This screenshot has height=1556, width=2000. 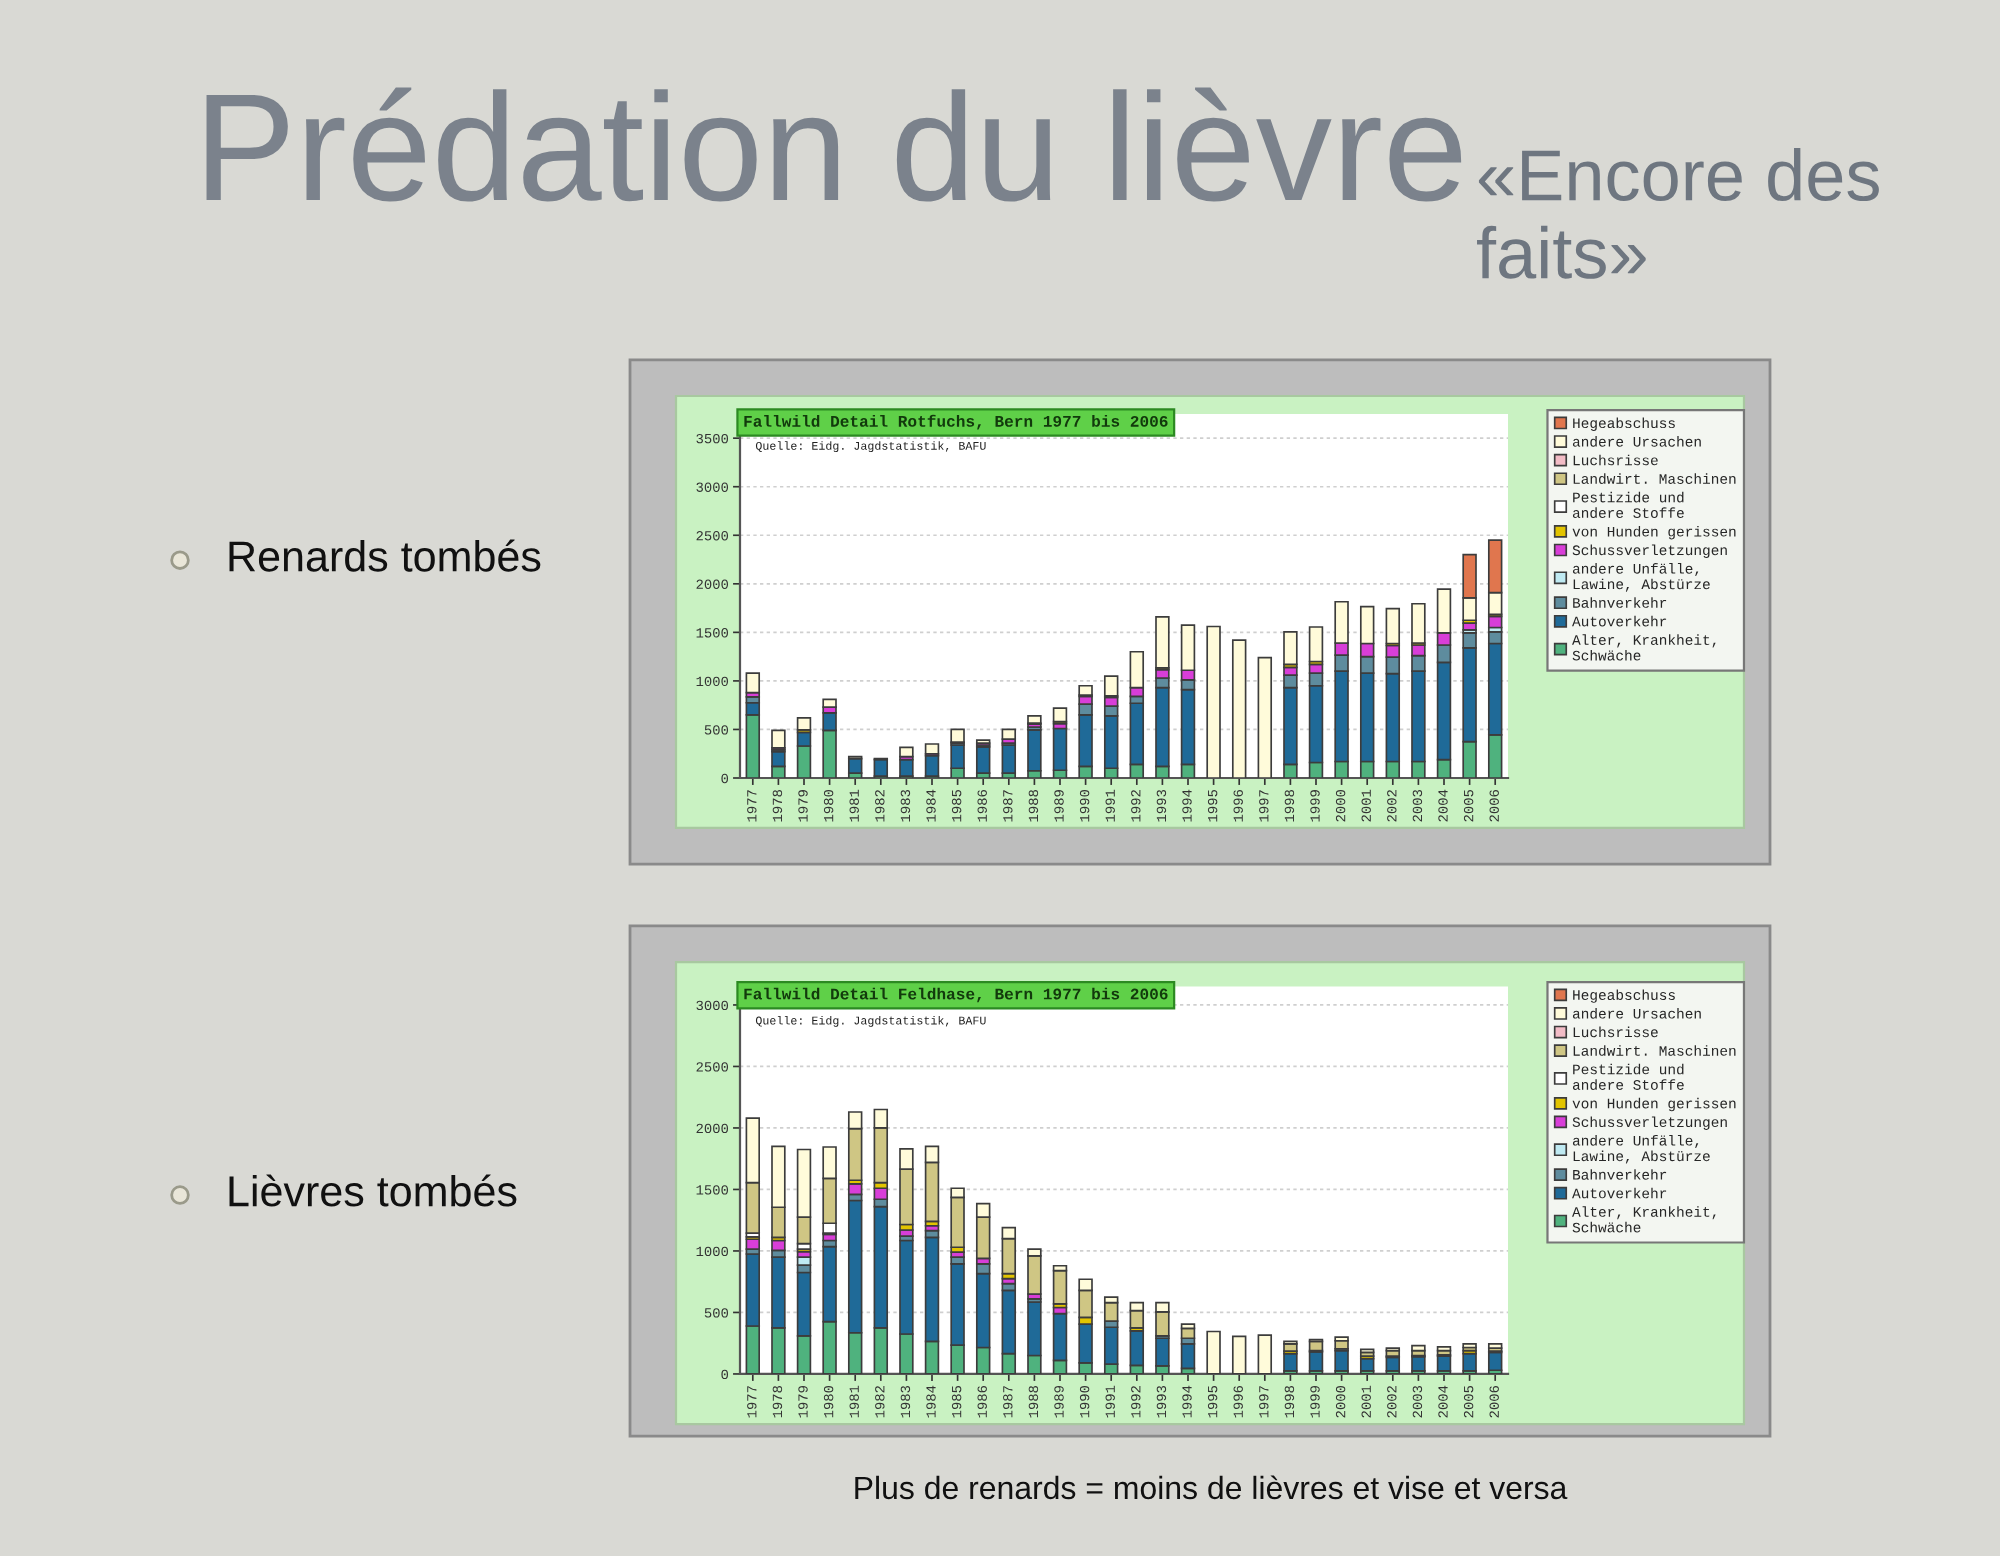 What do you see at coordinates (1678, 213) in the screenshot?
I see `text: «Encore des faits»` at bounding box center [1678, 213].